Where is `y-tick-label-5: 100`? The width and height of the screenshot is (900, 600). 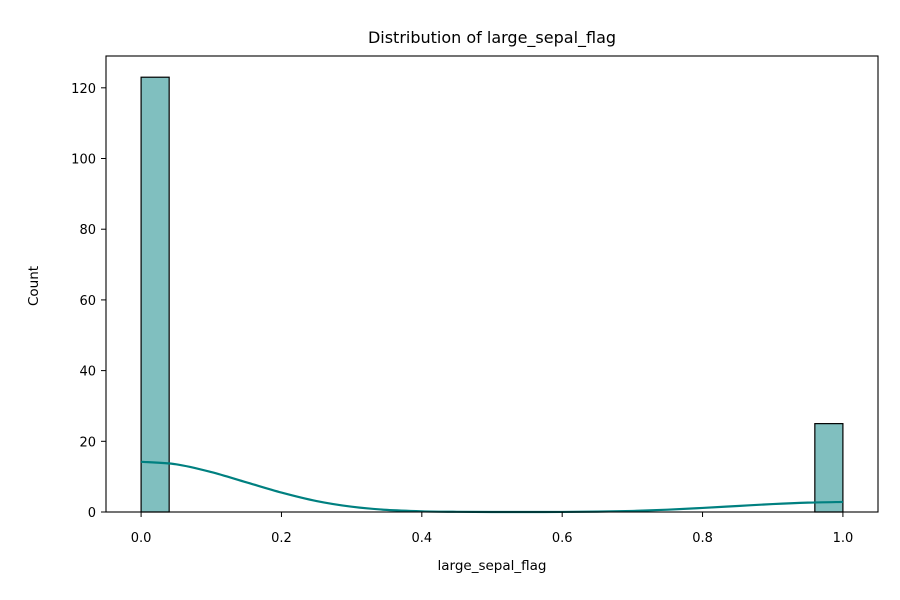
y-tick-label-5: 100 is located at coordinates (83, 160).